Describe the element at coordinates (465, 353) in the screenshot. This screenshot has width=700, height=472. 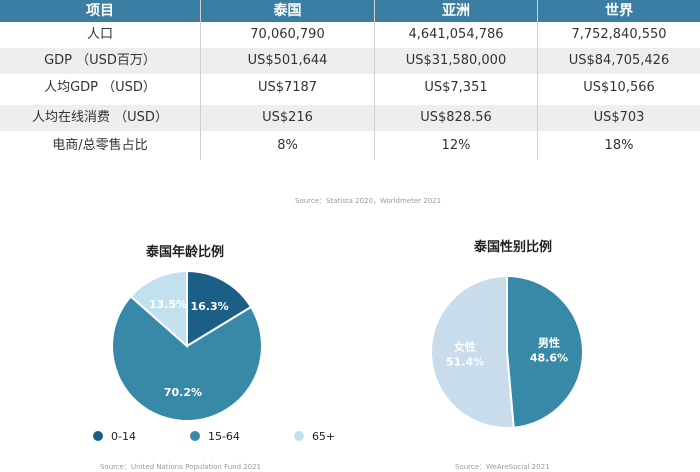
I see `pie-data-label: 女性 51.4%` at that location.